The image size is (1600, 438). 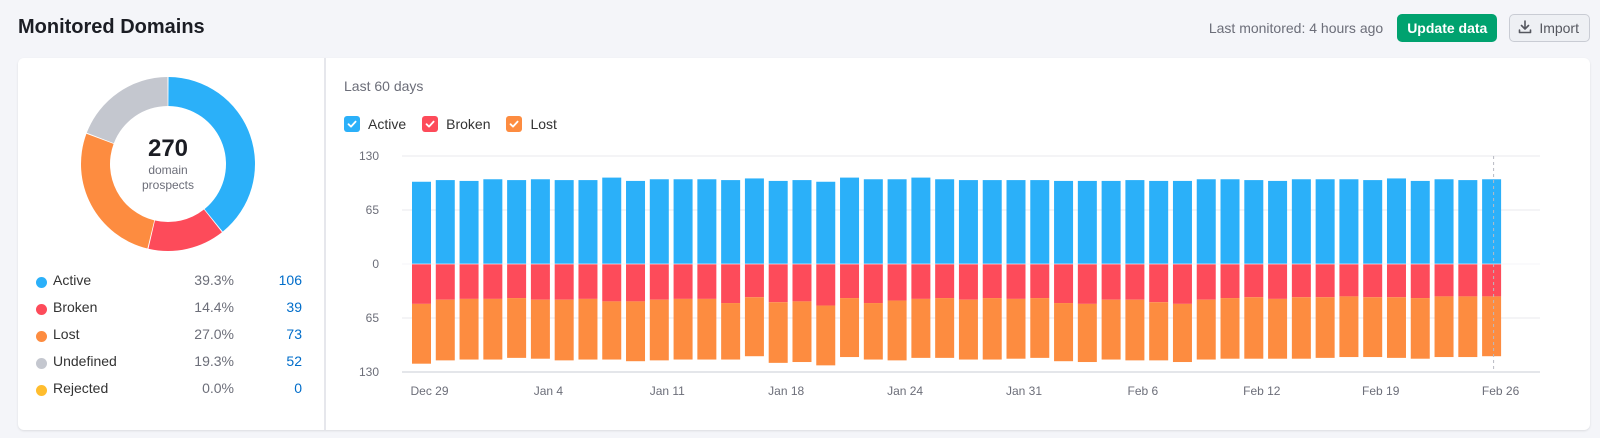 I want to click on donut-slice-lost, so click(x=118, y=191).